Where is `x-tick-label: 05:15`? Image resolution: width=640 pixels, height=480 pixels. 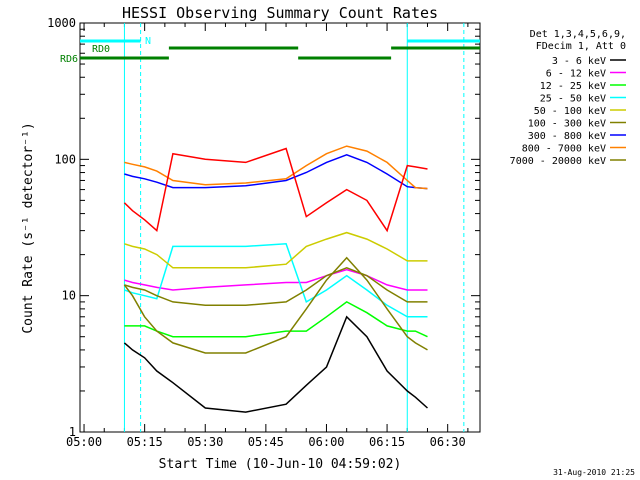 x-tick-label: 05:15 is located at coordinates (145, 442).